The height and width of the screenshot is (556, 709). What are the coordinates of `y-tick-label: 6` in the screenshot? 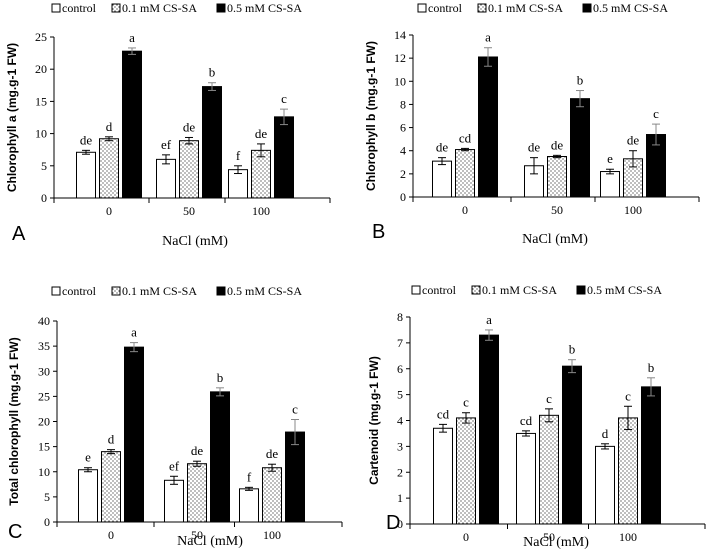 It's located at (403, 128).